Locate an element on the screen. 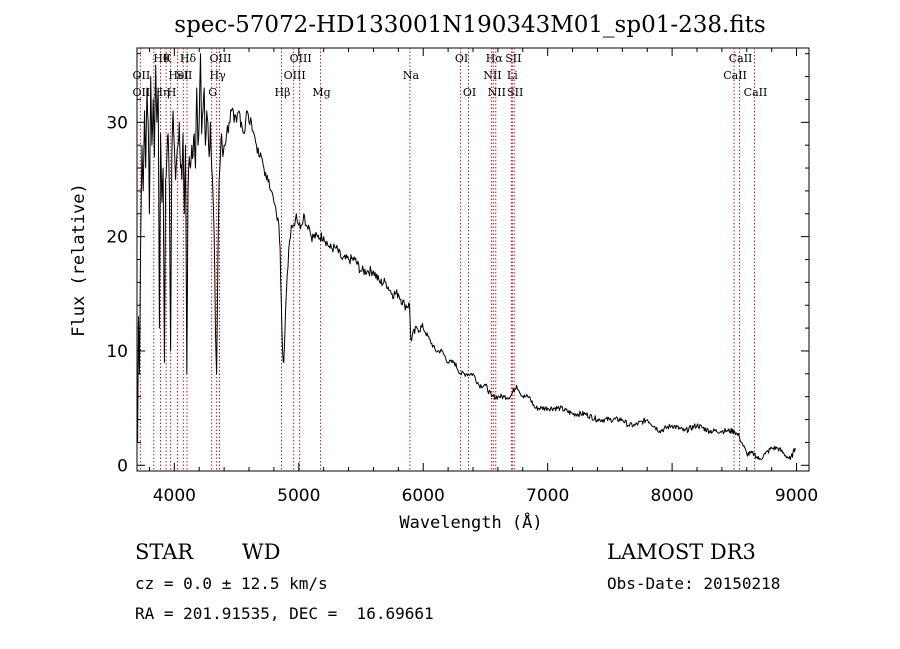  marker-label: Hα is located at coordinates (495, 58).